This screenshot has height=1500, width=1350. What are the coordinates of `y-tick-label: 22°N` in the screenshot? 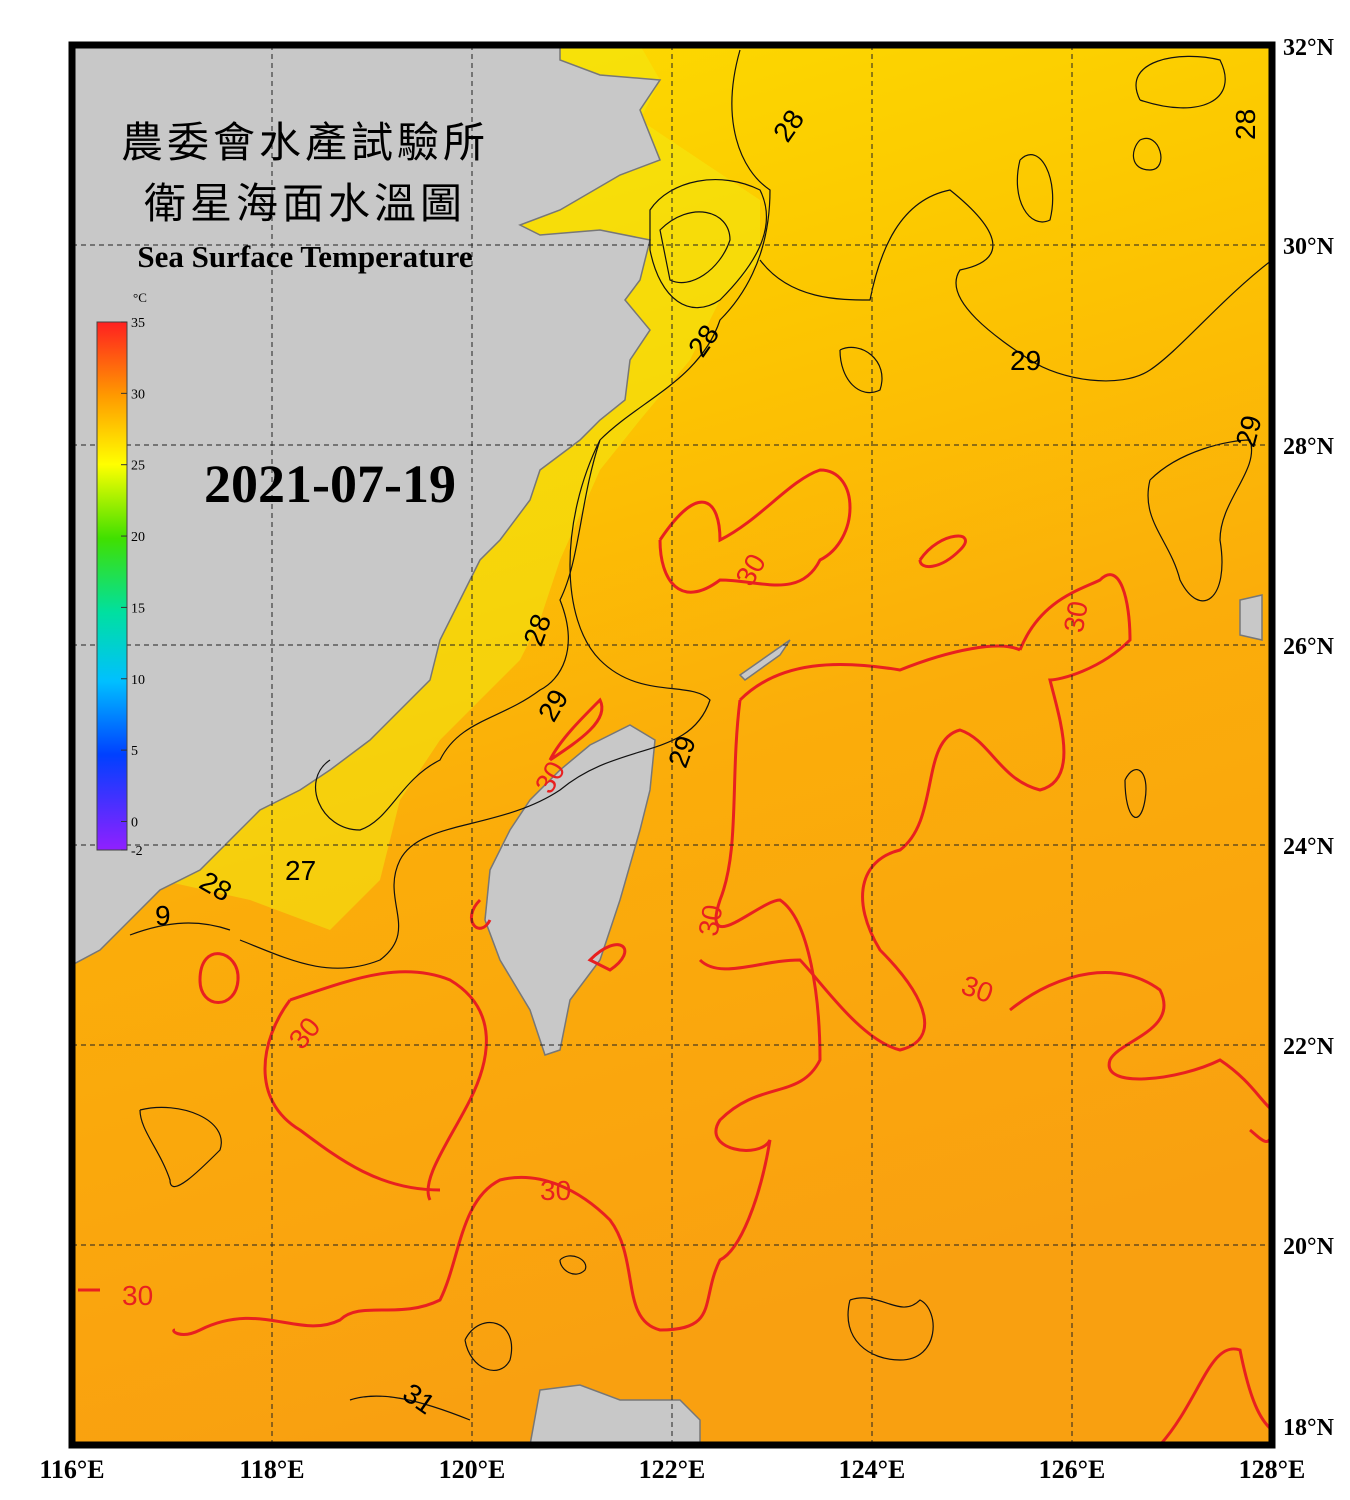 It's located at (1309, 1047).